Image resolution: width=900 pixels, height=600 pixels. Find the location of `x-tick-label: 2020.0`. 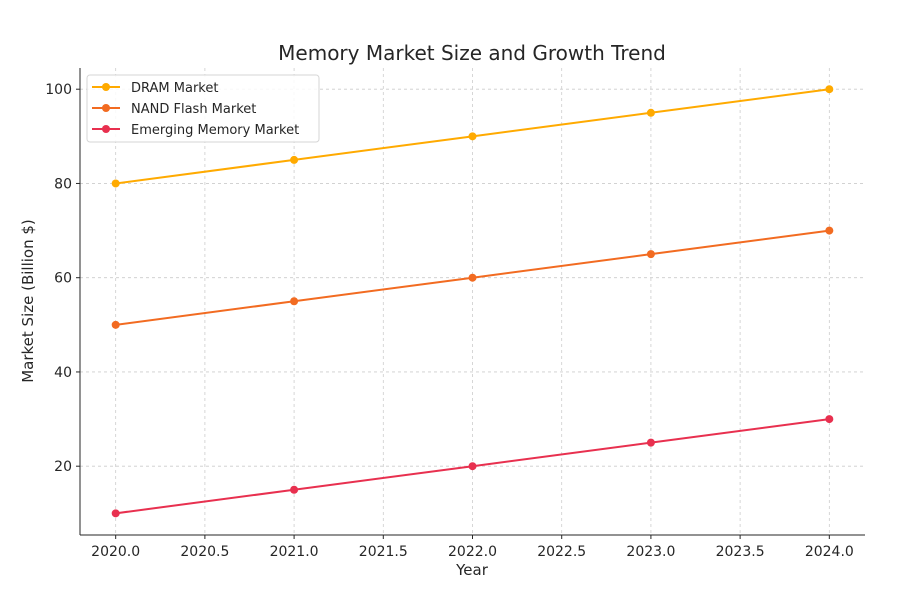

x-tick-label: 2020.0 is located at coordinates (115, 552).